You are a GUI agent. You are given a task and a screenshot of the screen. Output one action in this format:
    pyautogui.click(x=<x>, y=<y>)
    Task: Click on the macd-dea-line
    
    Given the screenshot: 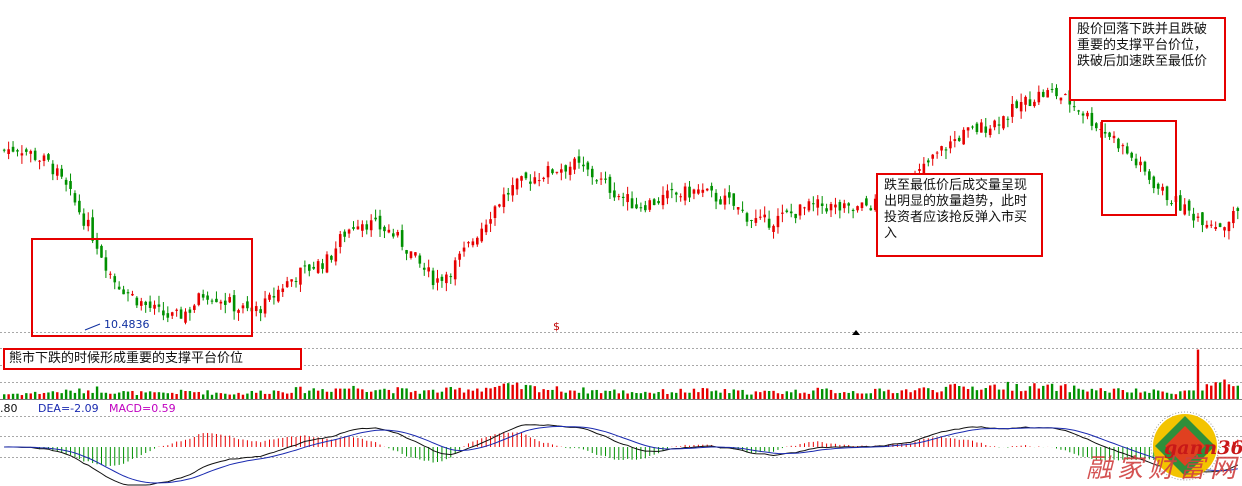 What is the action you would take?
    pyautogui.click(x=621, y=454)
    